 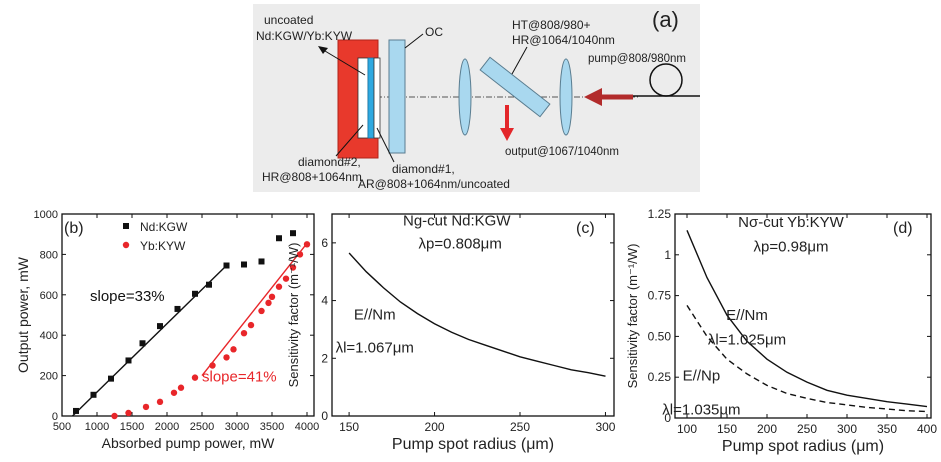 What do you see at coordinates (660, 214) in the screenshot?
I see `y-tick-label: 1.25` at bounding box center [660, 214].